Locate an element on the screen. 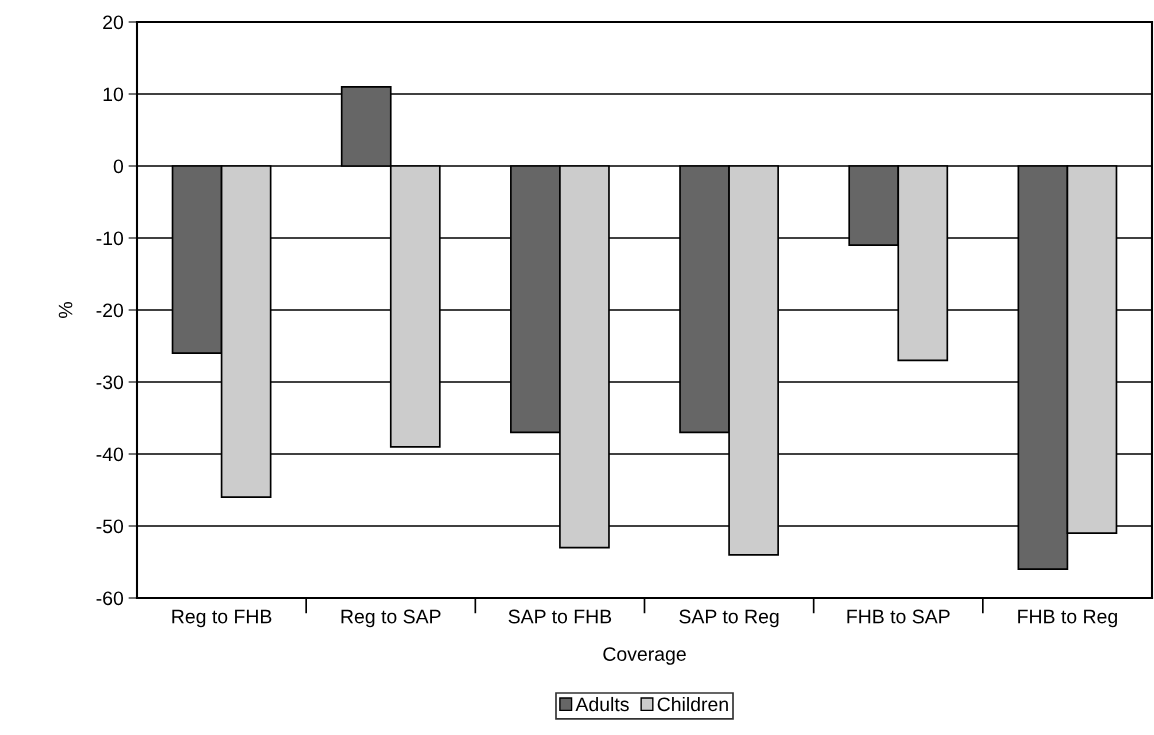 This screenshot has width=1154, height=735. y-tick-label: -40 is located at coordinates (110, 454).